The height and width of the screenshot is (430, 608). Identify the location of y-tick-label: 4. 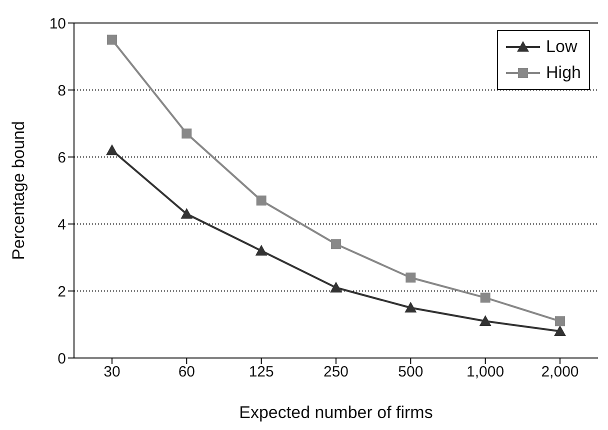
(62, 225).